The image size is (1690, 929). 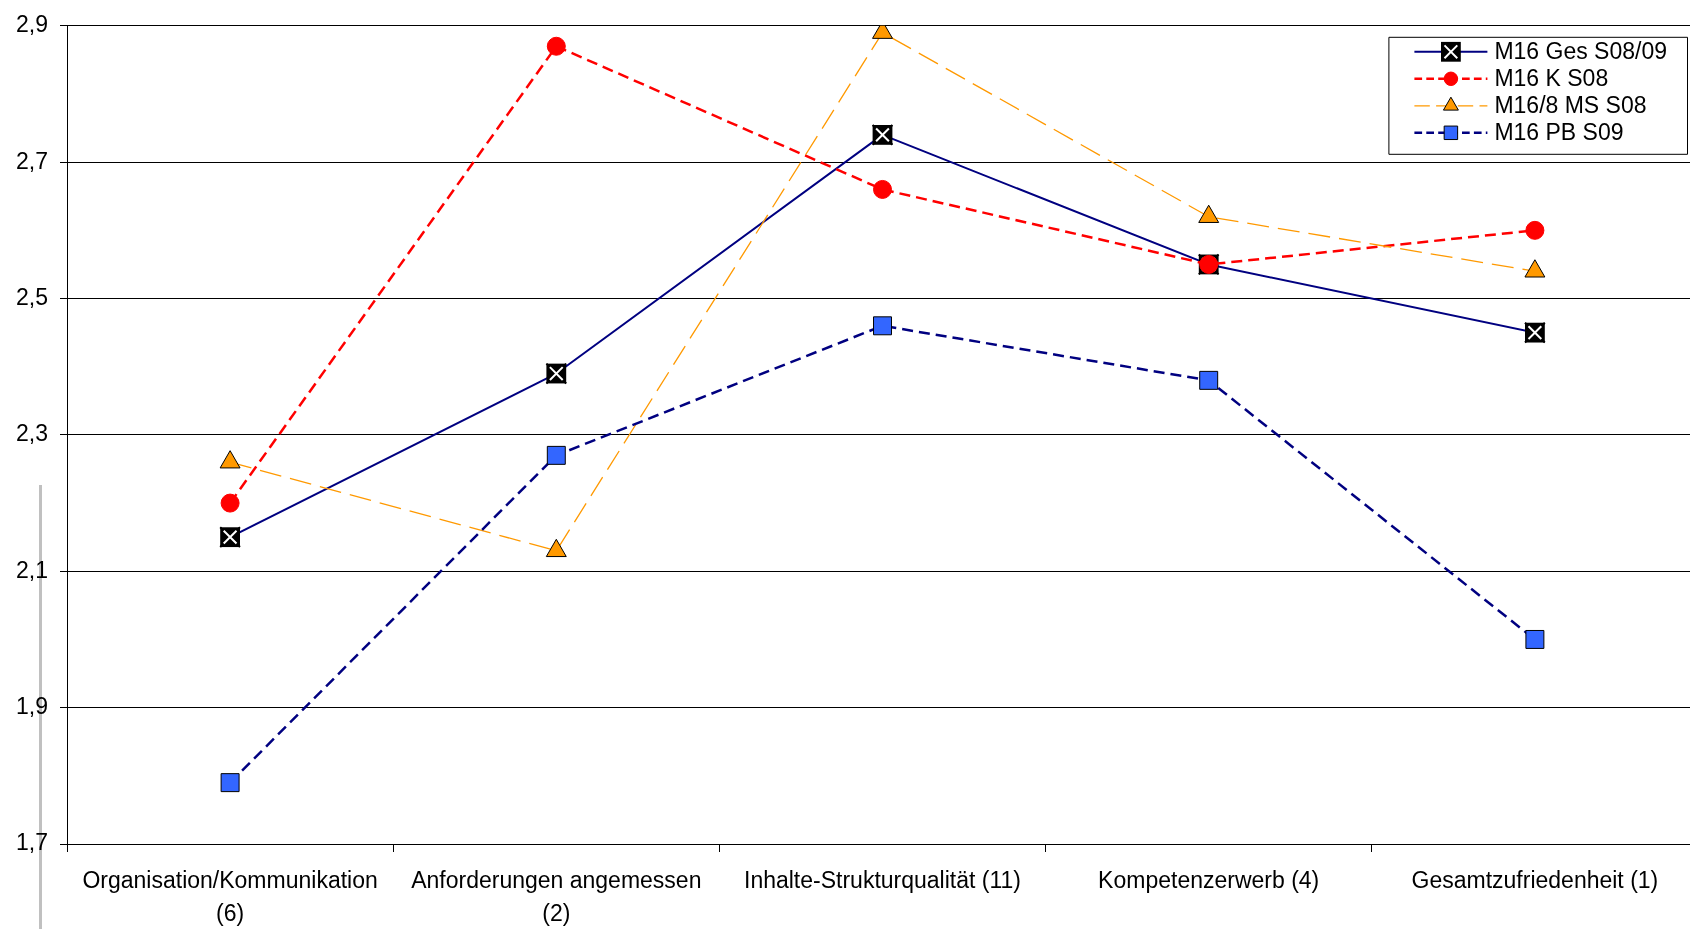 I want to click on legend-label: M16 Ges S08/09, so click(x=1581, y=51).